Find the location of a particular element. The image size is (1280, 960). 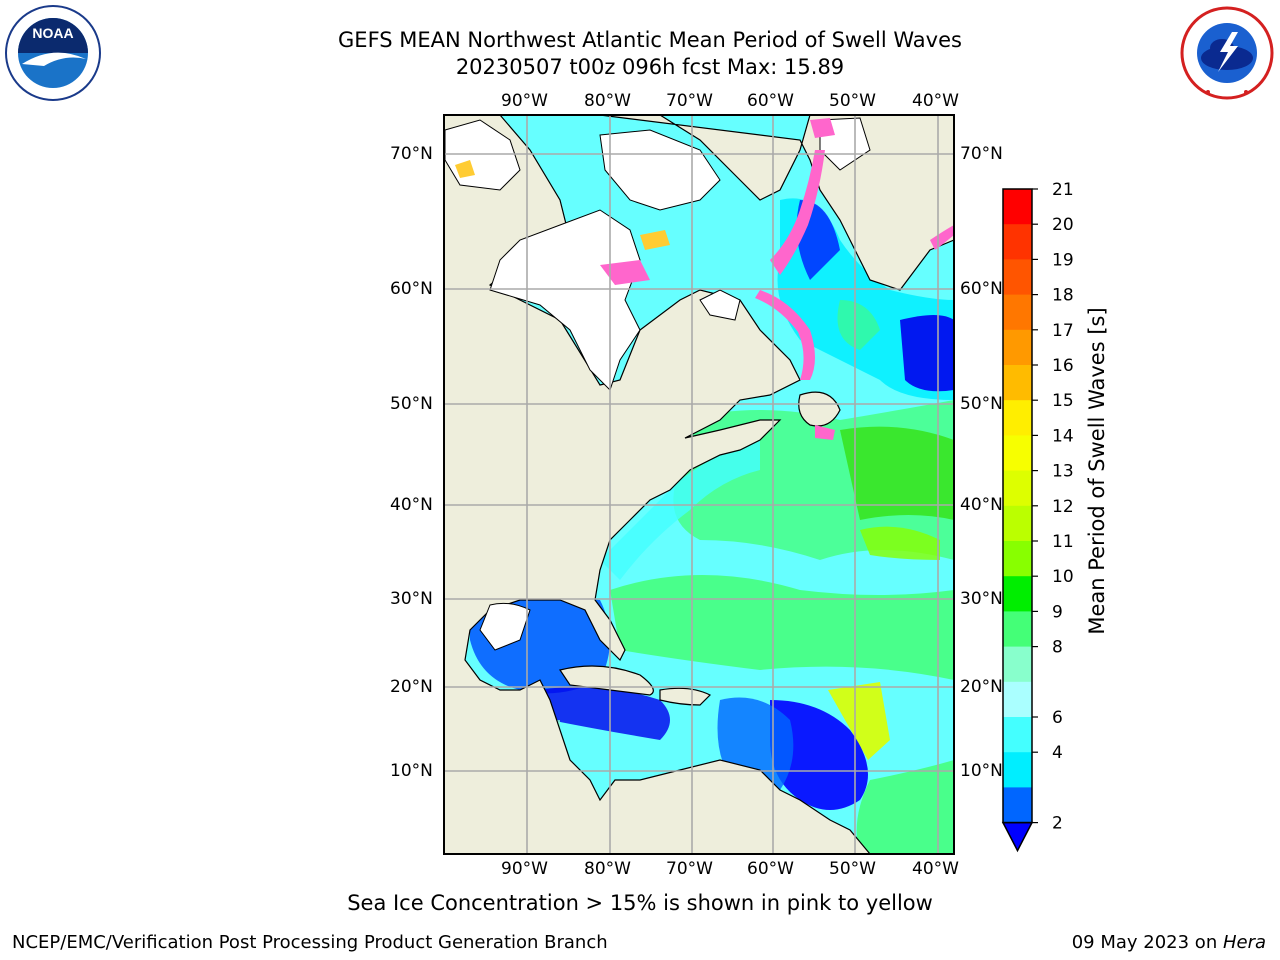

lon-label-top: 50°W is located at coordinates (852, 101).